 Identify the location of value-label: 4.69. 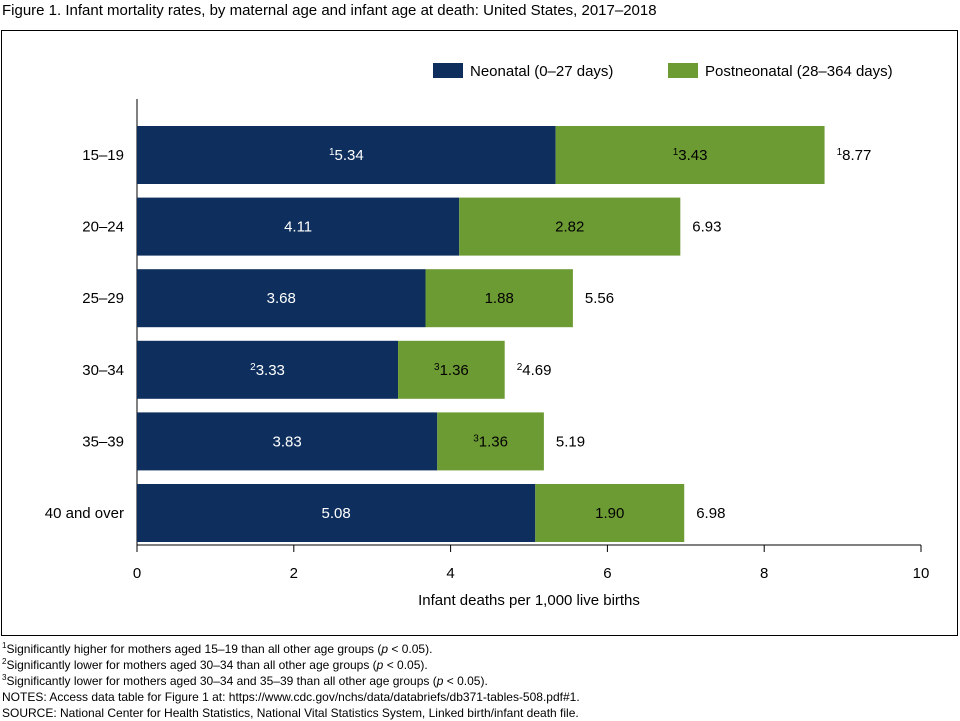
(536, 370).